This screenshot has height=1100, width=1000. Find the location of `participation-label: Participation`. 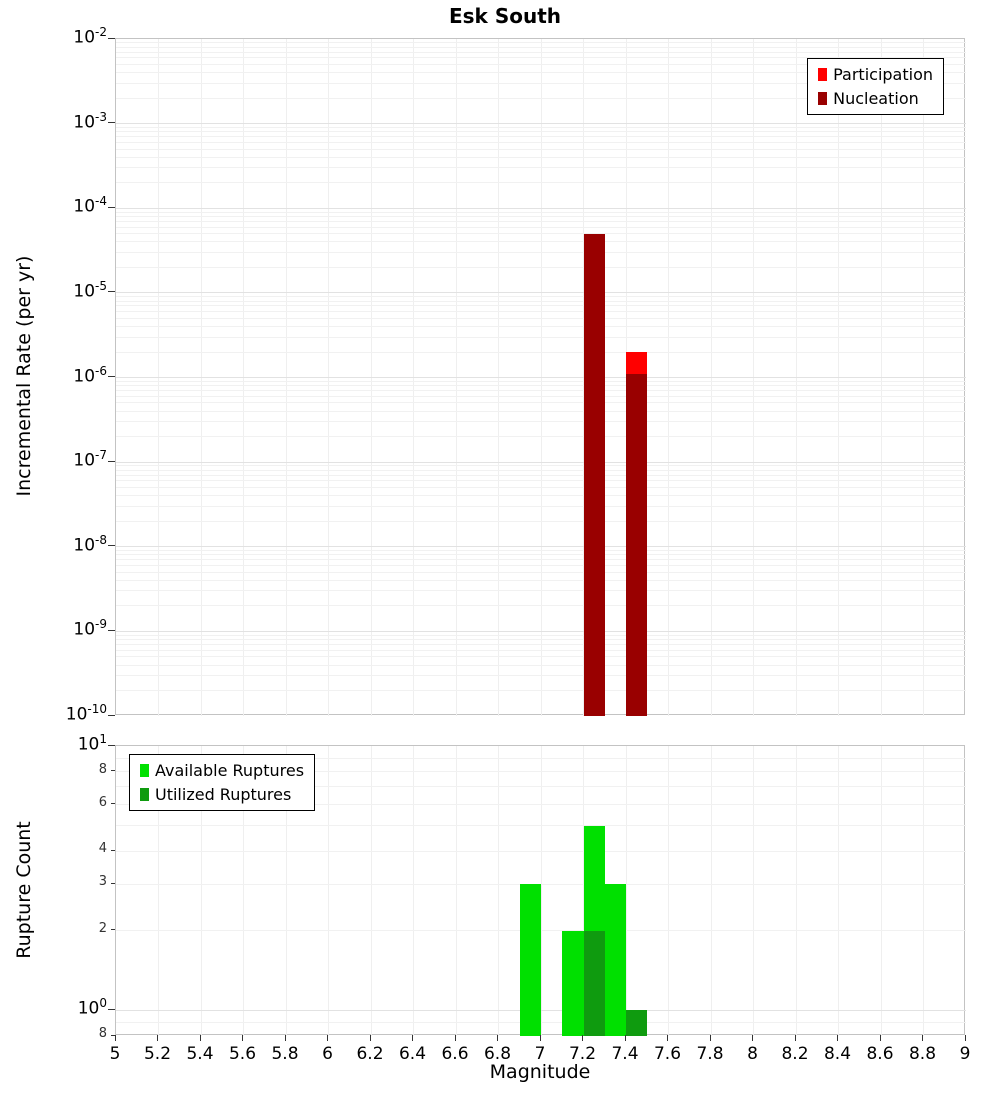

participation-label: Participation is located at coordinates (883, 74).